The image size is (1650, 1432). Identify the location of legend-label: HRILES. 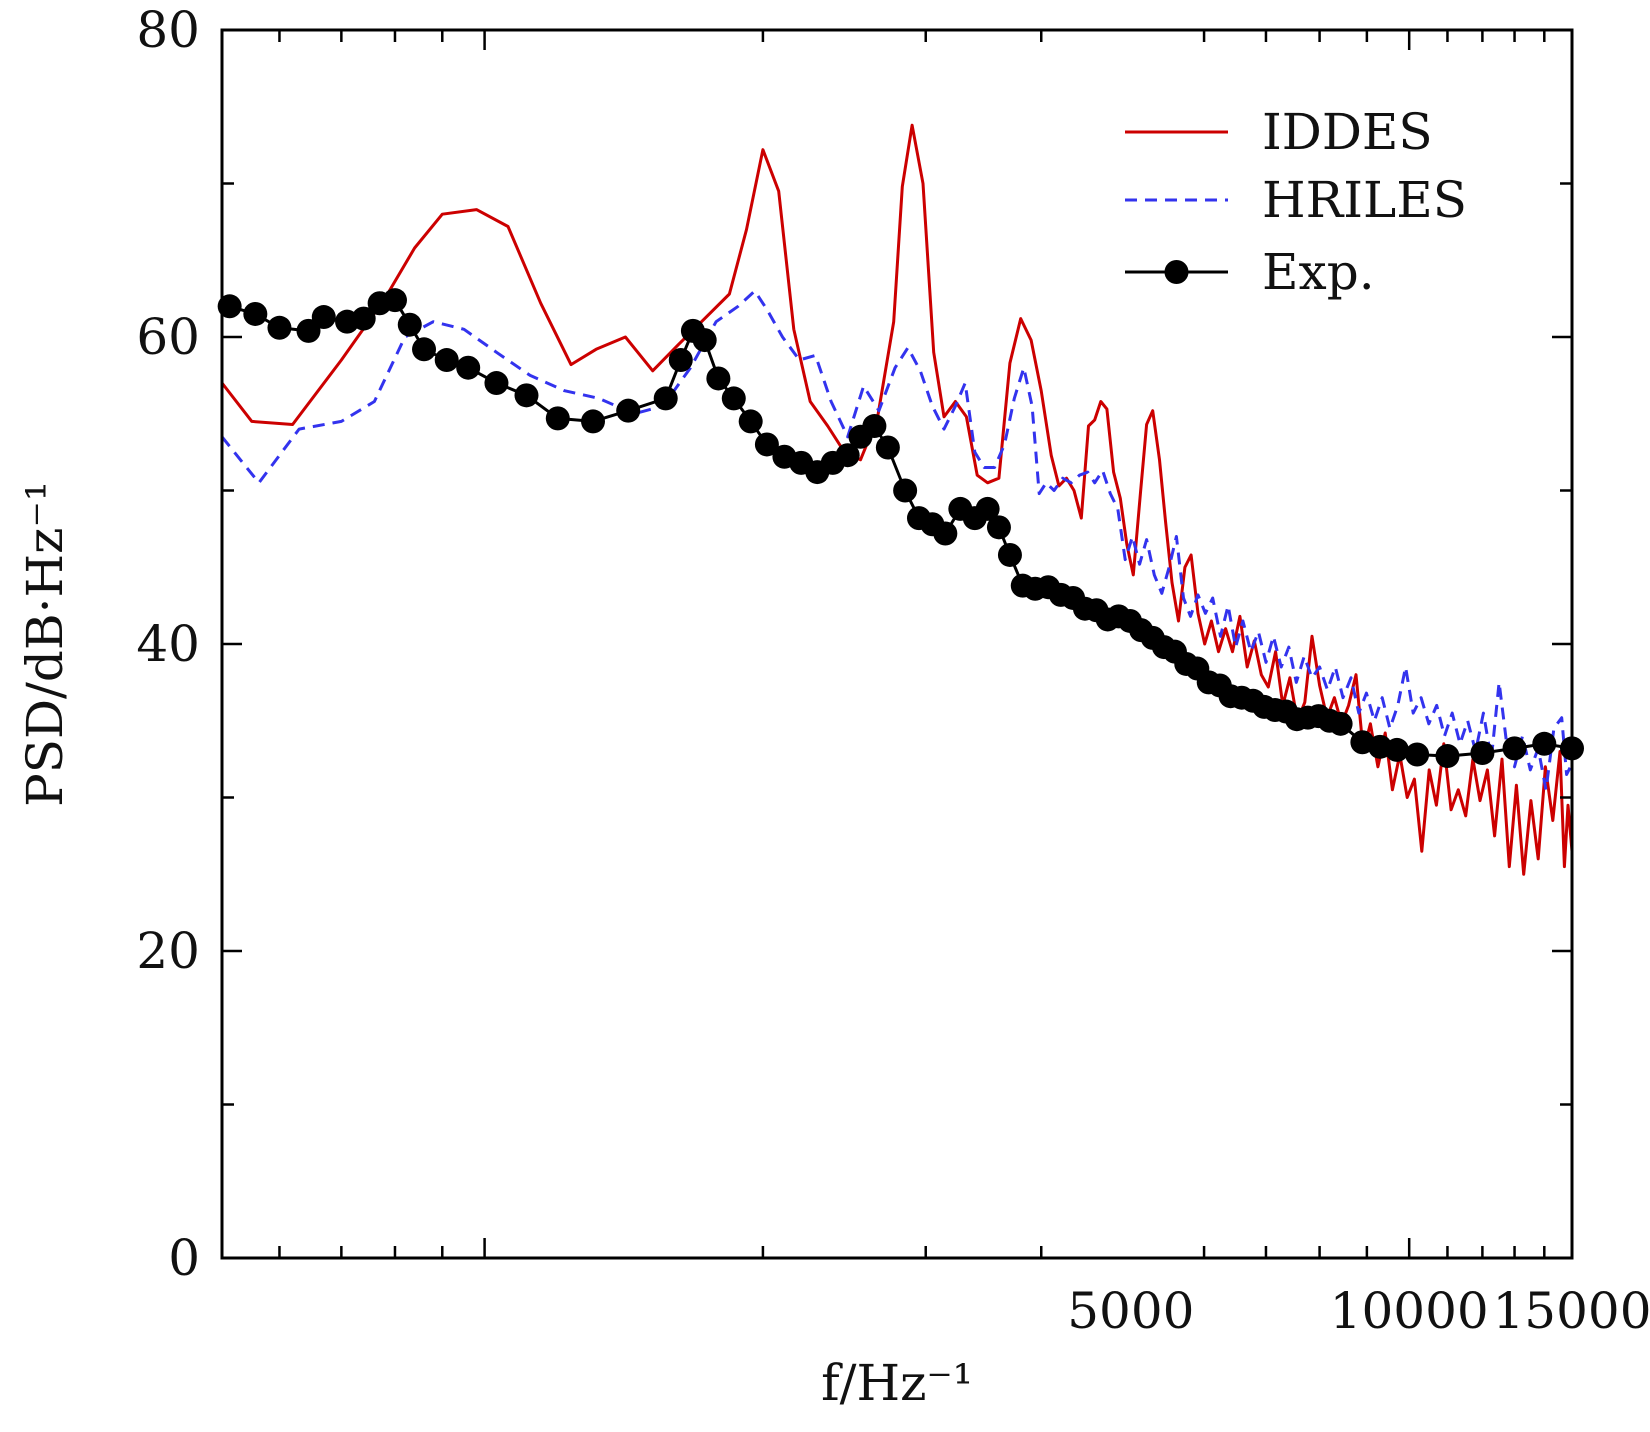
(1364, 200).